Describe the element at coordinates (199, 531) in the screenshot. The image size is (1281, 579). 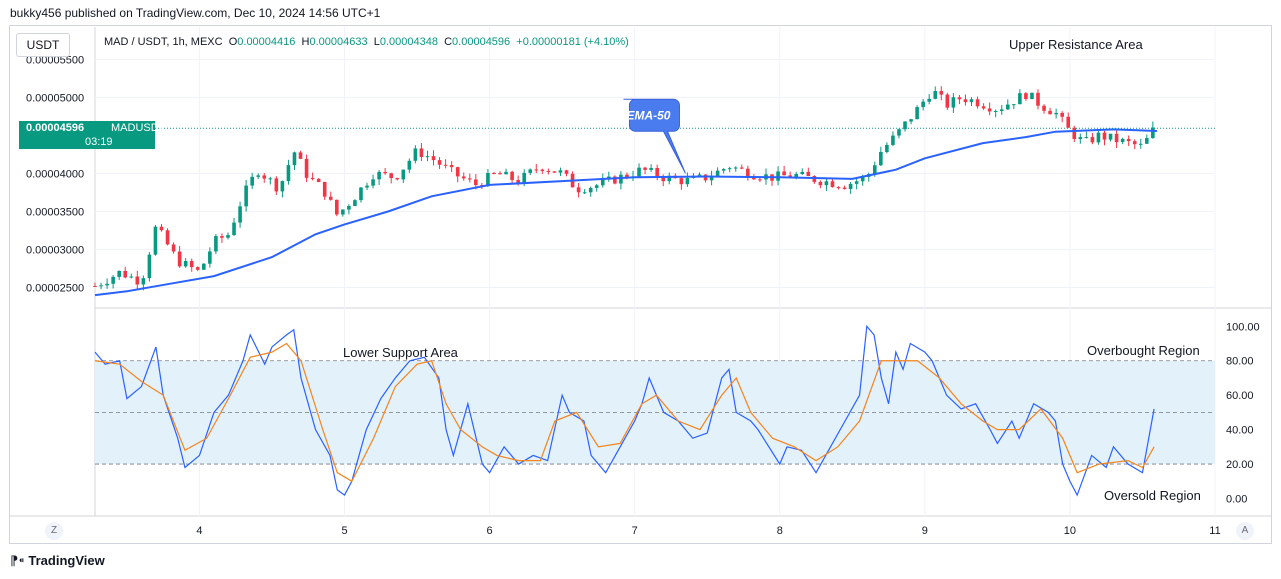
I see `x-tick-label: 4` at that location.